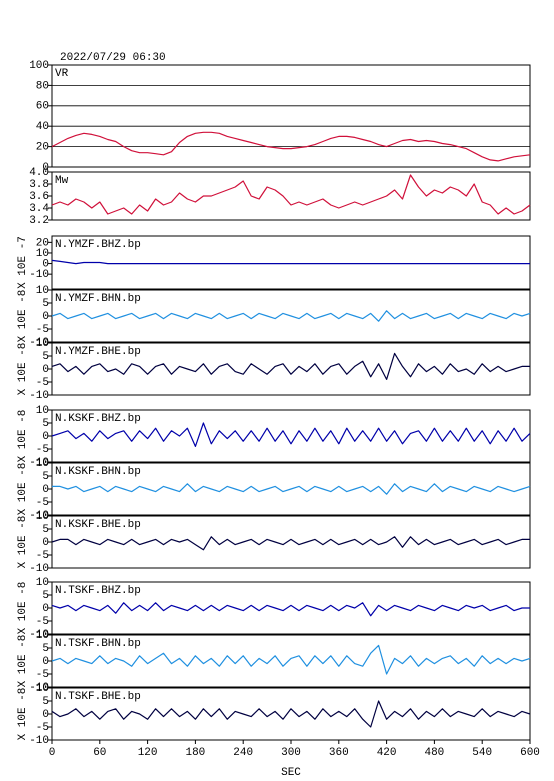  What do you see at coordinates (291, 753) in the screenshot?
I see `x-tick-label: 300` at bounding box center [291, 753].